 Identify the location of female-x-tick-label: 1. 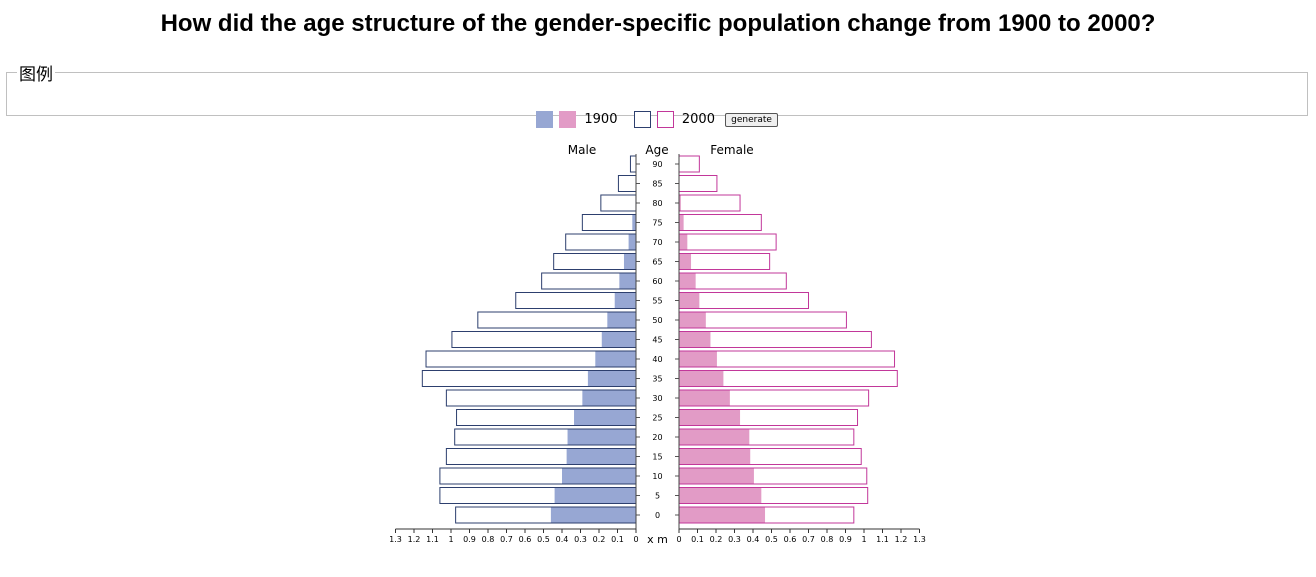
(863, 539).